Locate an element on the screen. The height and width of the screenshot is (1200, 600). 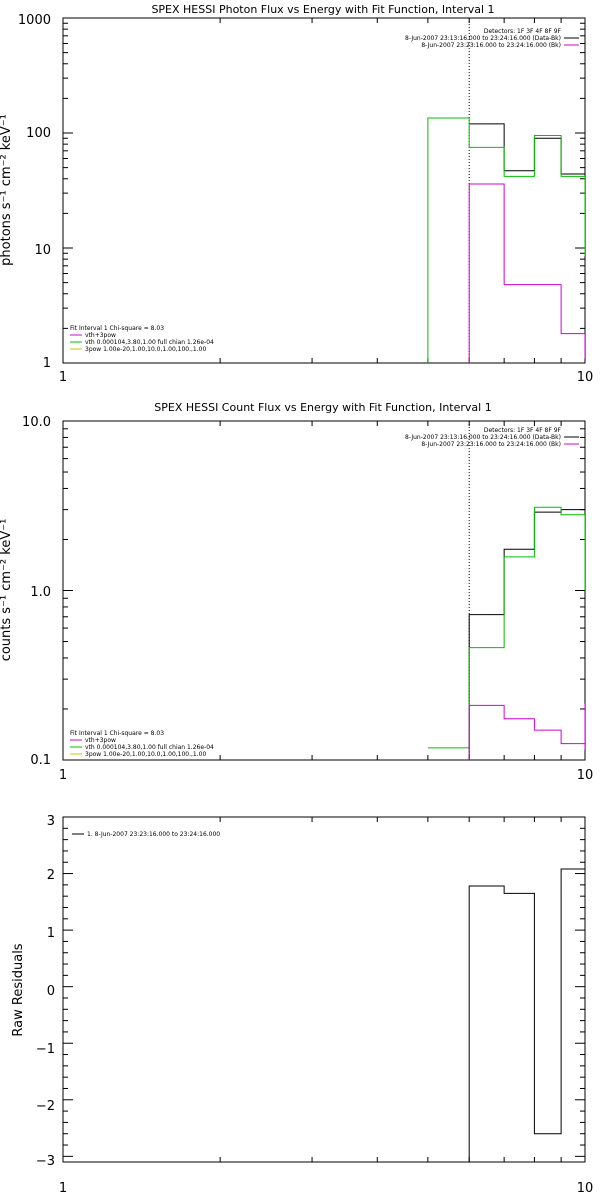
y-tick-label: −1 is located at coordinates (45, 1049).